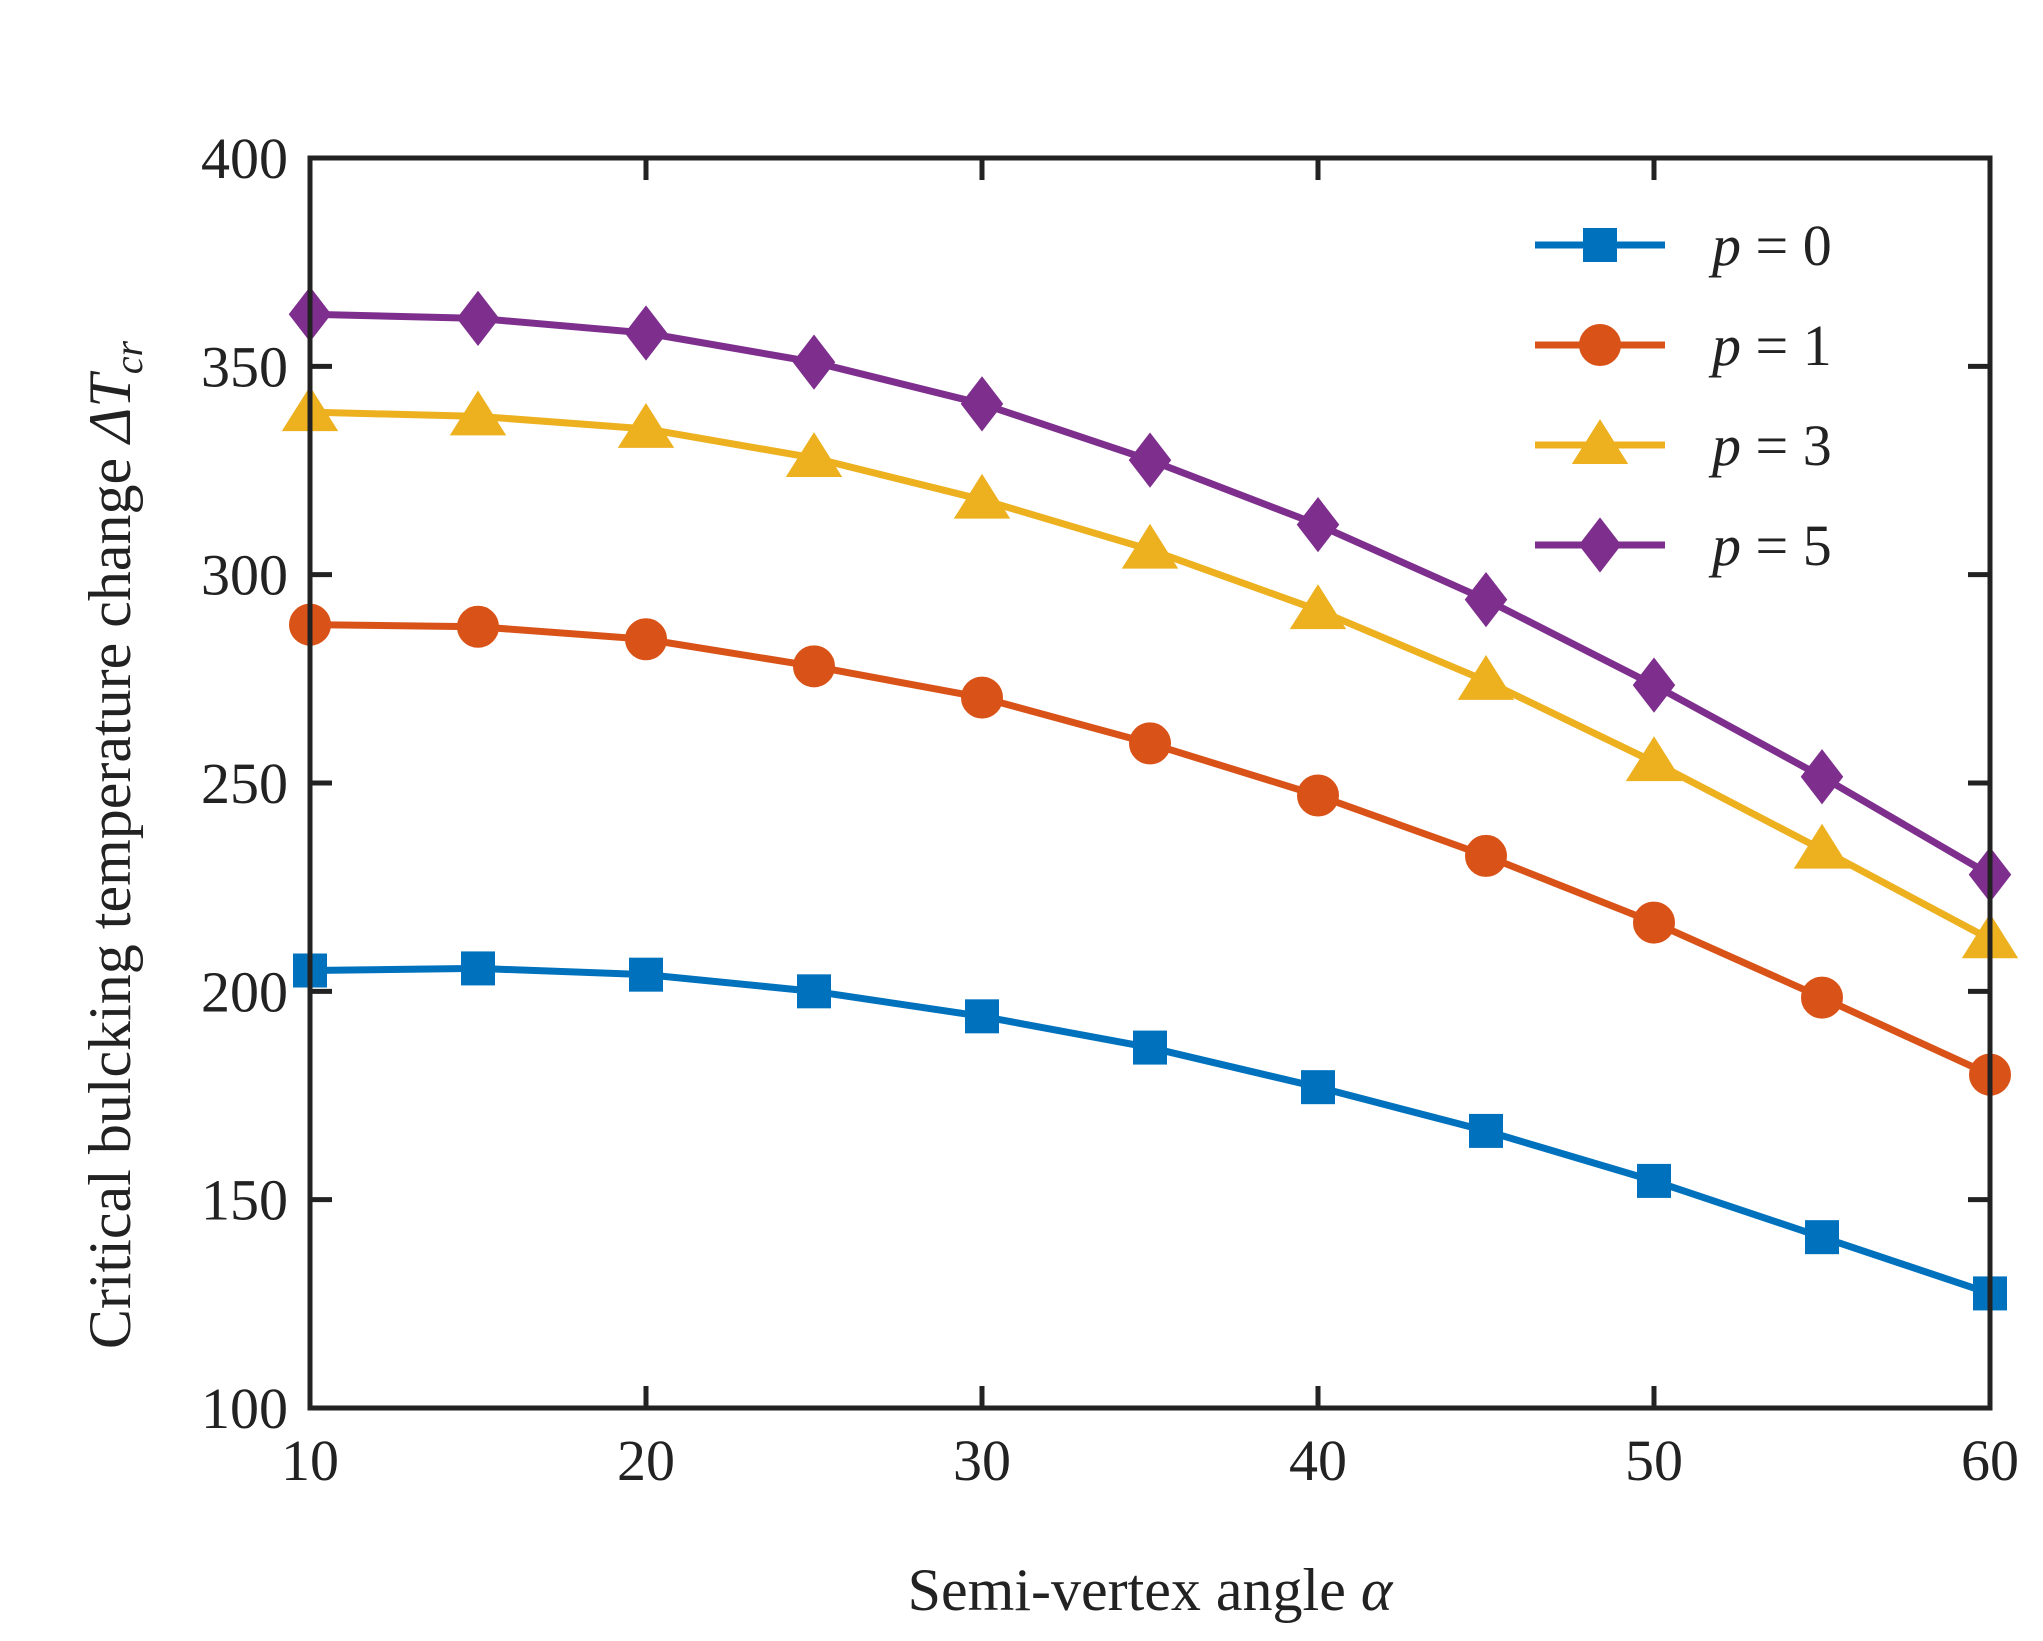 This screenshot has width=2043, height=1641. I want to click on y-tick-label: 350, so click(244, 366).